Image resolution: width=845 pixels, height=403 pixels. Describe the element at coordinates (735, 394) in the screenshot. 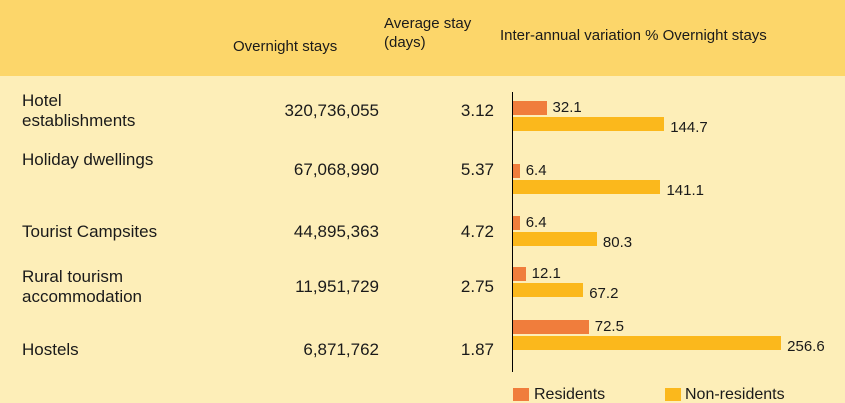

I see `legend-label: Non-residents` at that location.